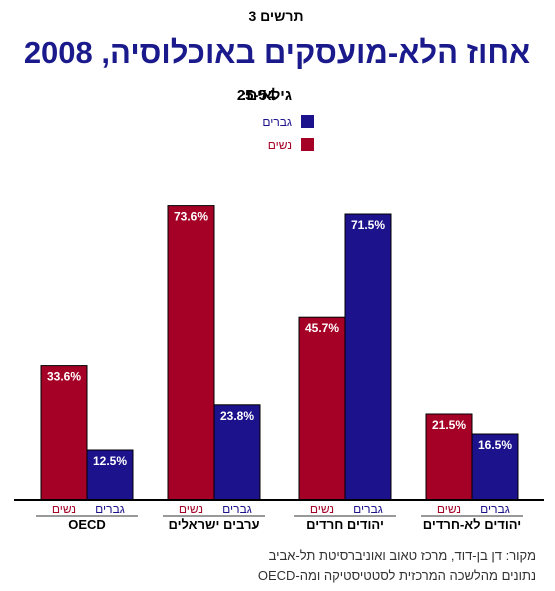  What do you see at coordinates (110, 461) in the screenshot?
I see `bar-value-label-0-1: 12.5%` at bounding box center [110, 461].